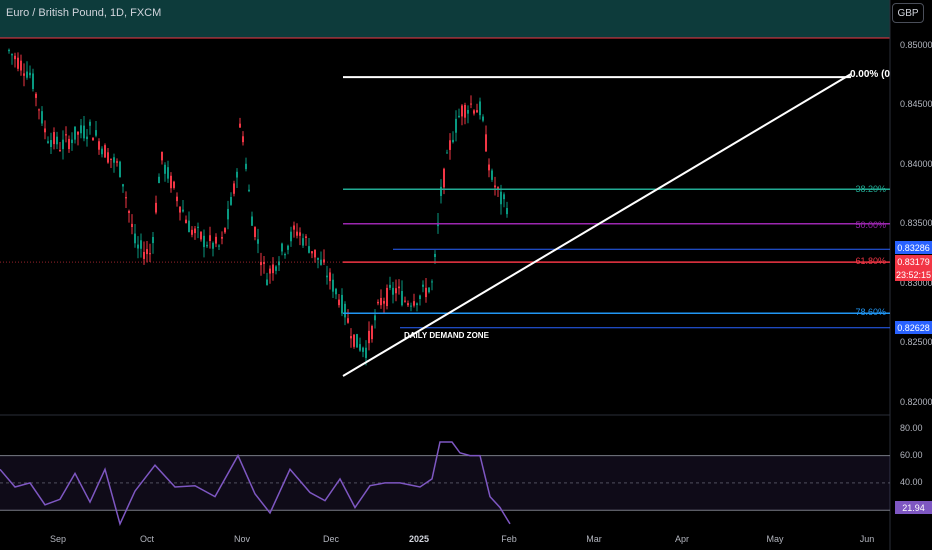 The image size is (932, 550). I want to click on price-tick: 0.85000, so click(916, 45).